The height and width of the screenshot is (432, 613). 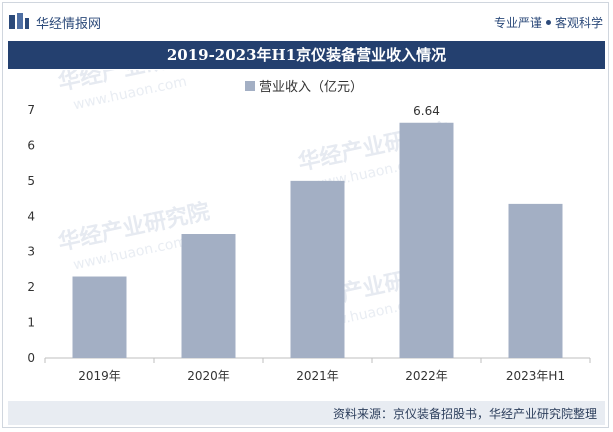 What do you see at coordinates (99, 376) in the screenshot?
I see `x-tick-label: 2019年` at bounding box center [99, 376].